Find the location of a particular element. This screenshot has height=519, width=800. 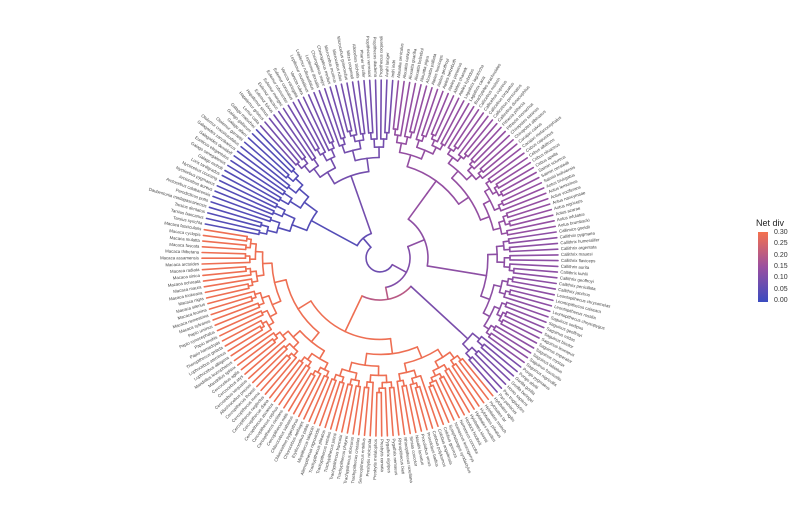

tip-label: Macaca fascicularis is located at coordinates (183, 225).